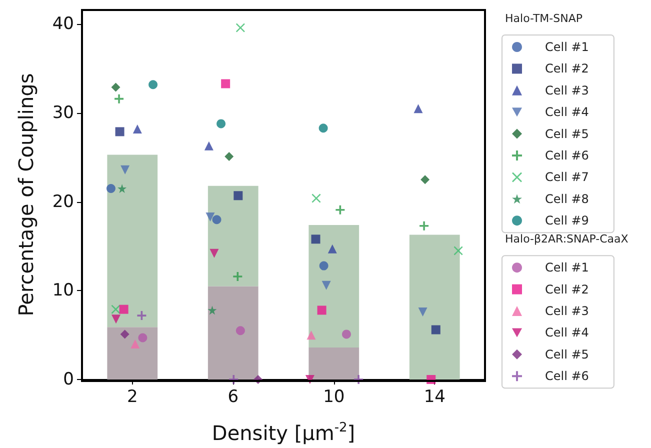 This screenshot has width=651, height=448. I want to click on x-tick-label: 10, so click(334, 397).